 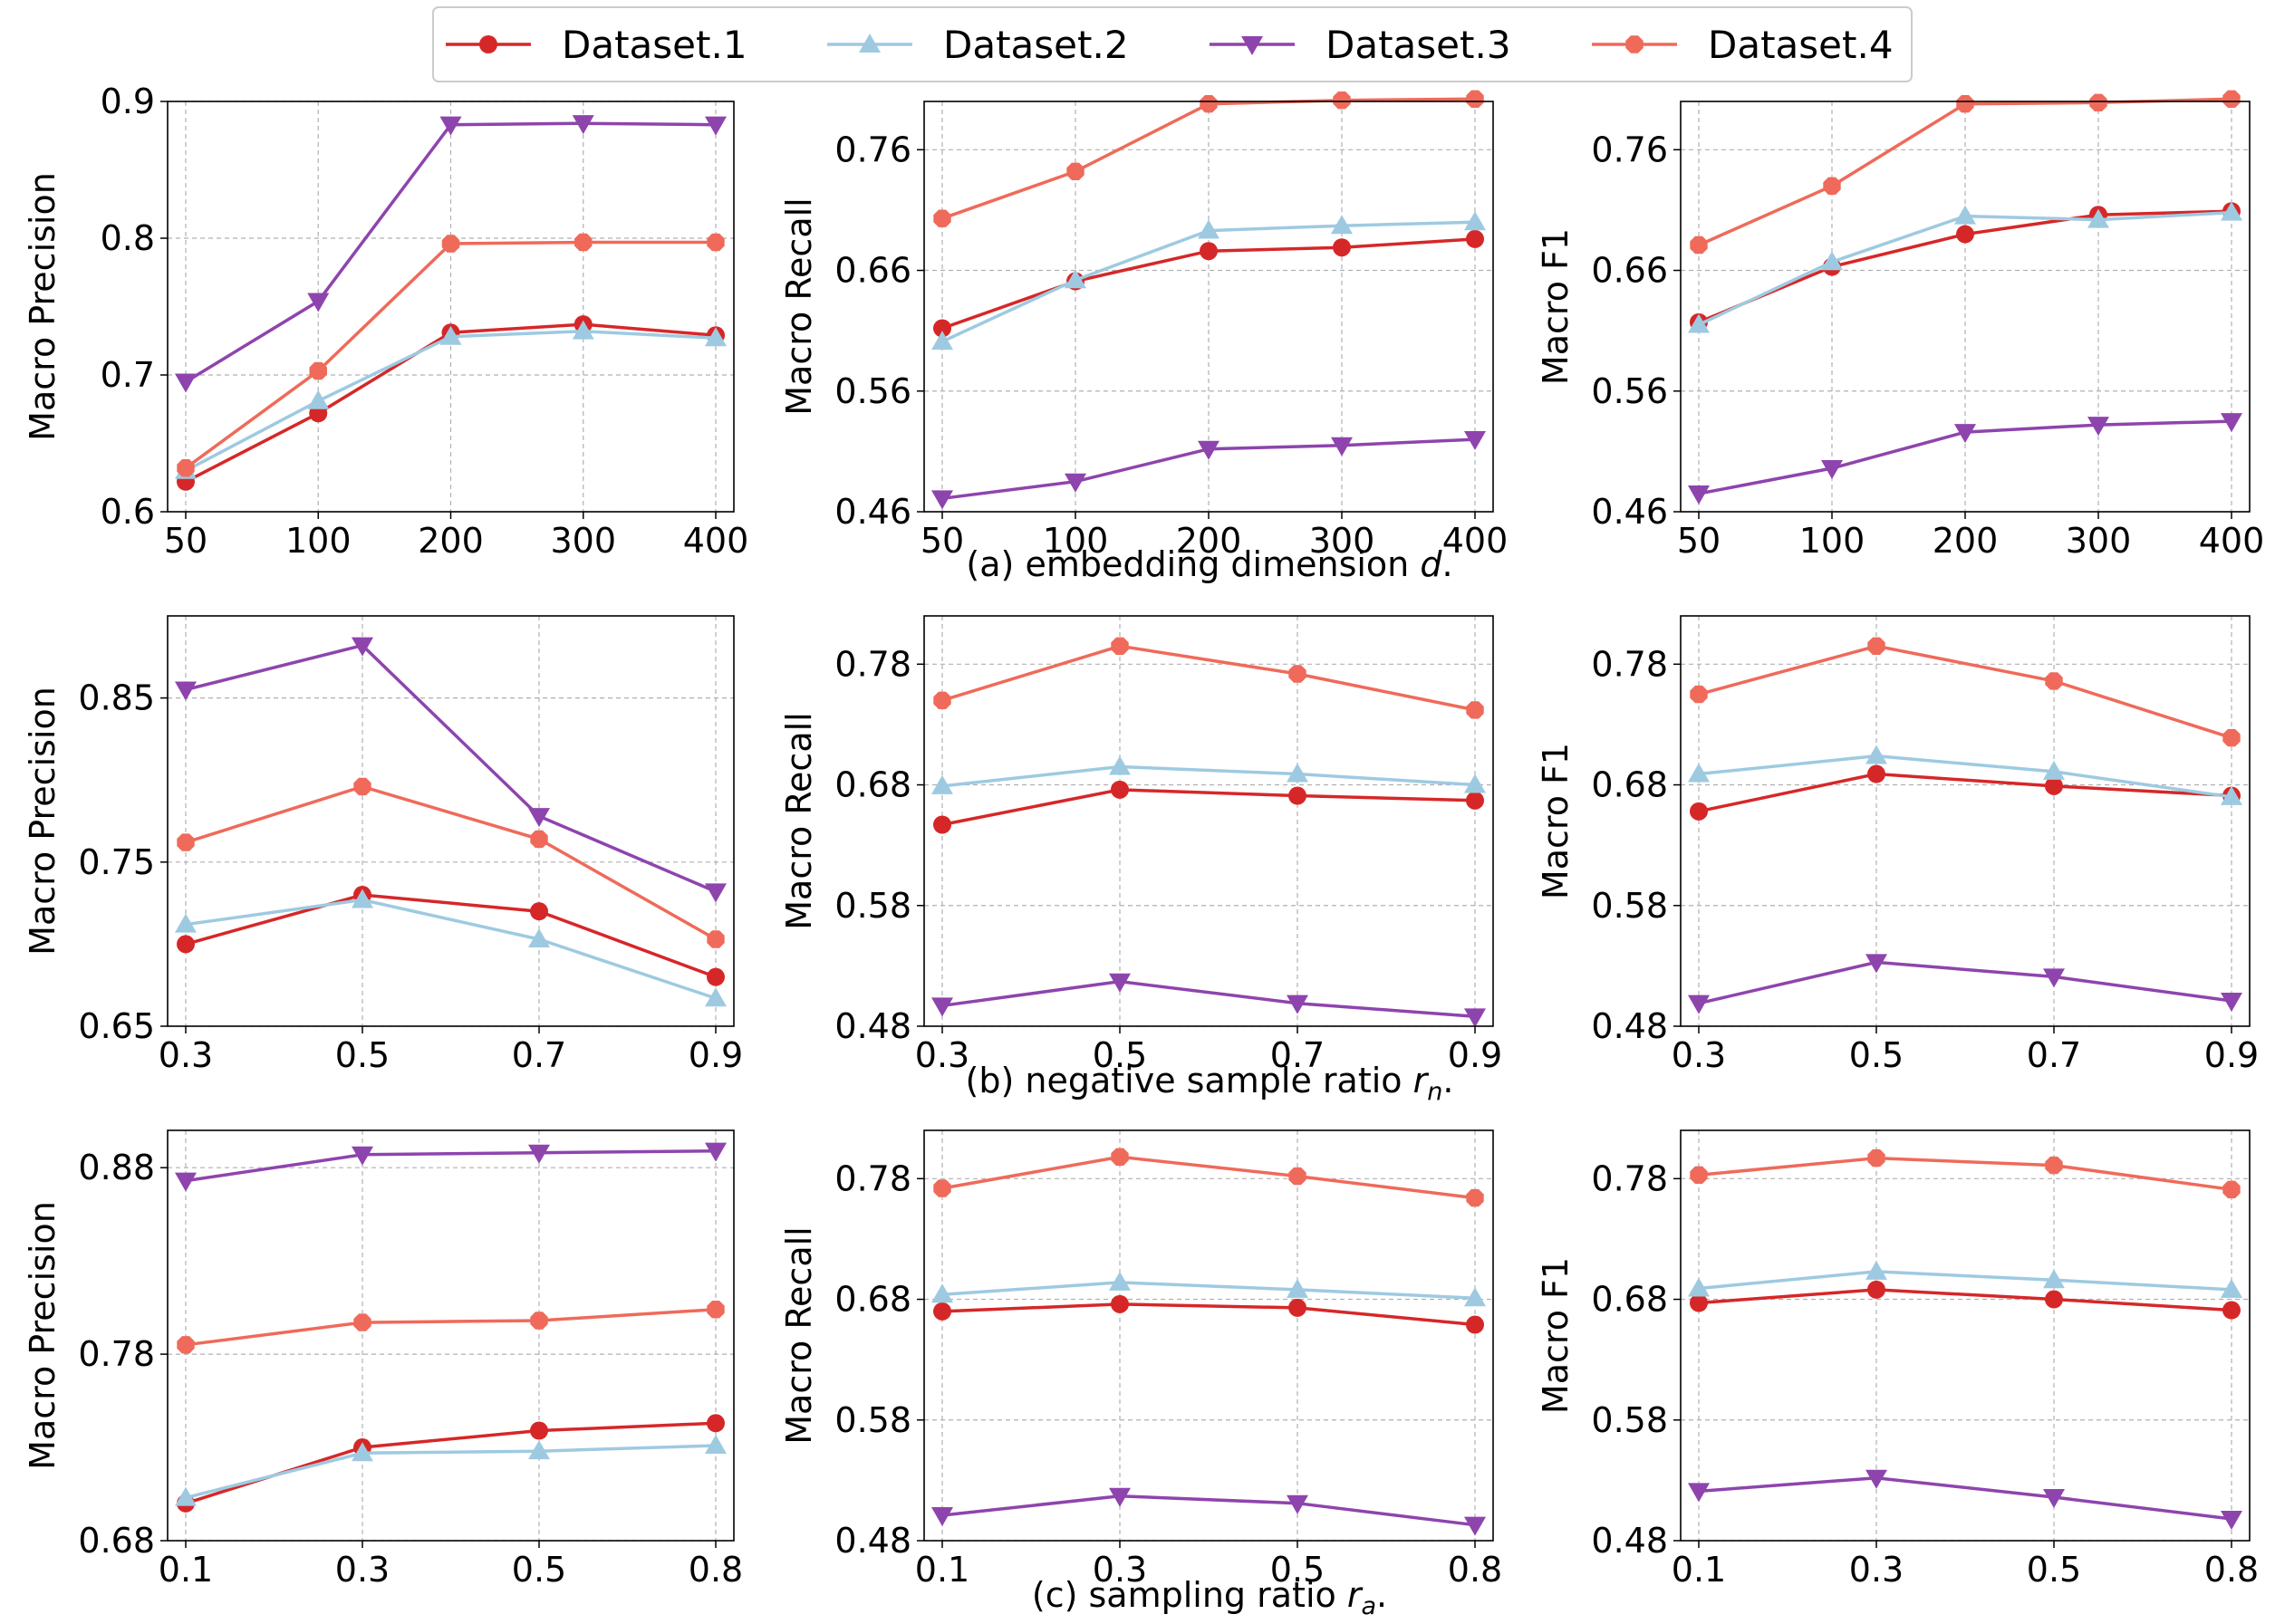 I want to click on x-tick-label: 0.3, so click(x=362, y=1570).